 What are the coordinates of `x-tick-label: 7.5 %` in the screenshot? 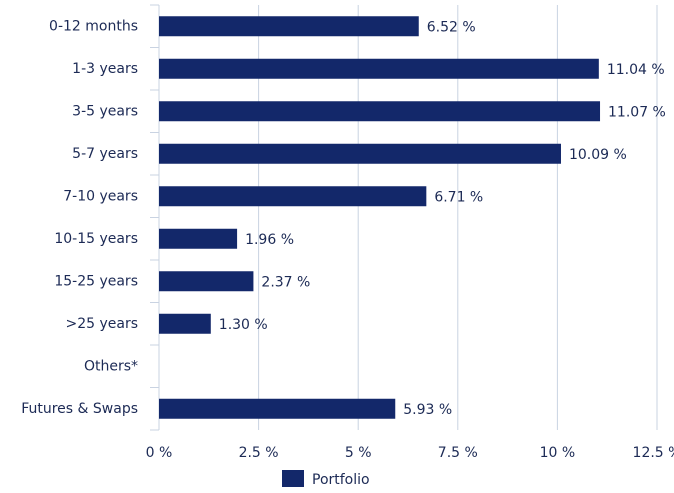 It's located at (458, 453).